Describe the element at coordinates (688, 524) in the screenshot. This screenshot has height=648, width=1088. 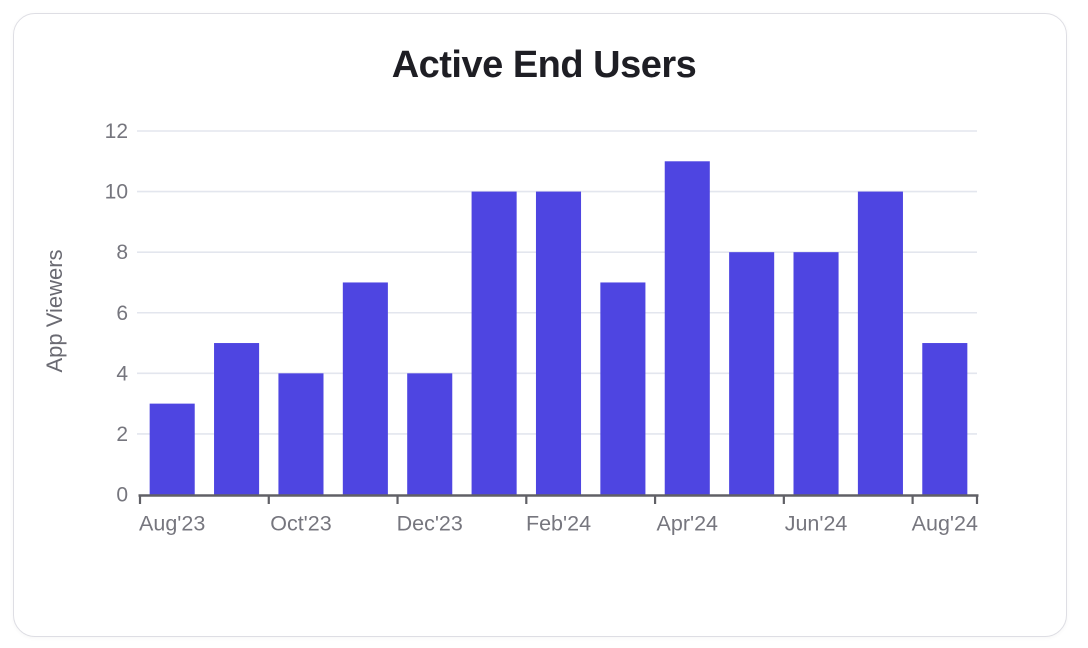
I see `x-tick-label: Apr'24` at that location.